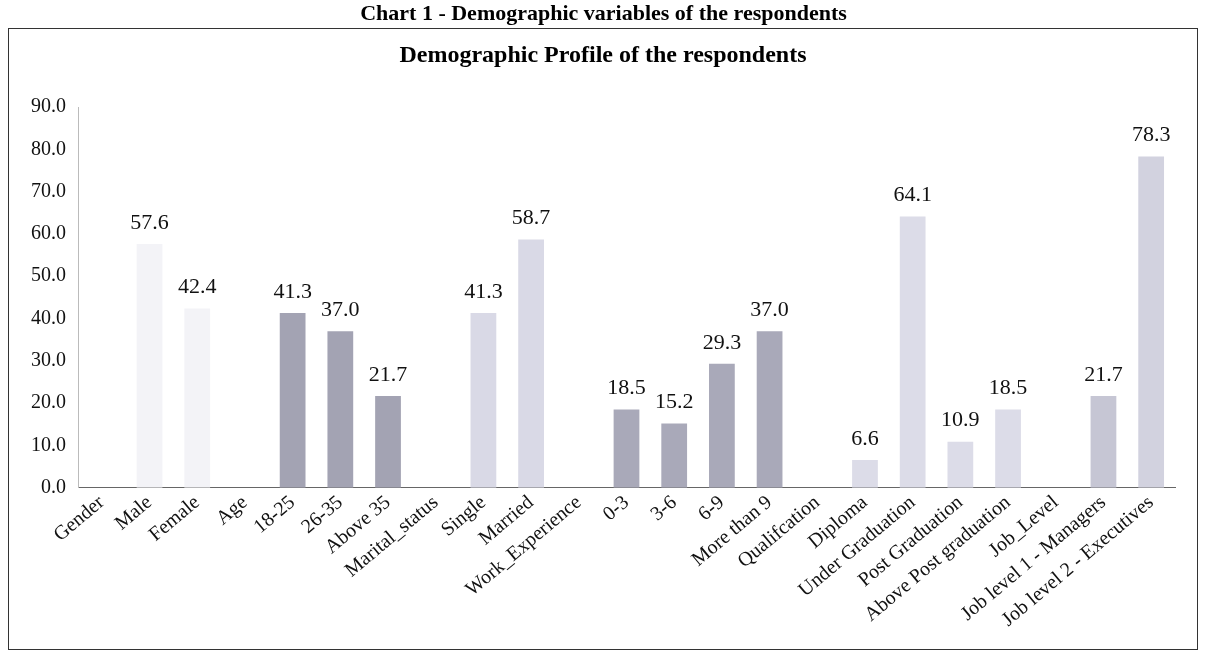 The height and width of the screenshot is (656, 1207). What do you see at coordinates (197, 286) in the screenshot?
I see `data-label: 42.4` at bounding box center [197, 286].